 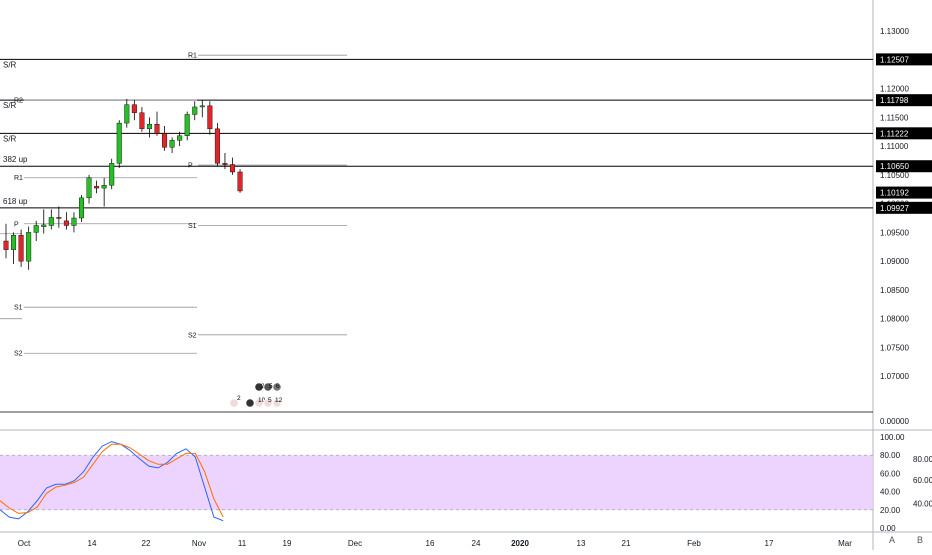 What do you see at coordinates (922, 480) in the screenshot?
I see `stoch-overlay-tick-label: 60.00` at bounding box center [922, 480].